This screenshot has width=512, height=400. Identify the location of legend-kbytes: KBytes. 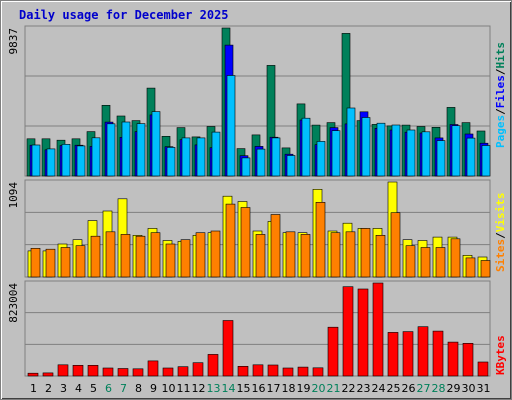
(500, 355).